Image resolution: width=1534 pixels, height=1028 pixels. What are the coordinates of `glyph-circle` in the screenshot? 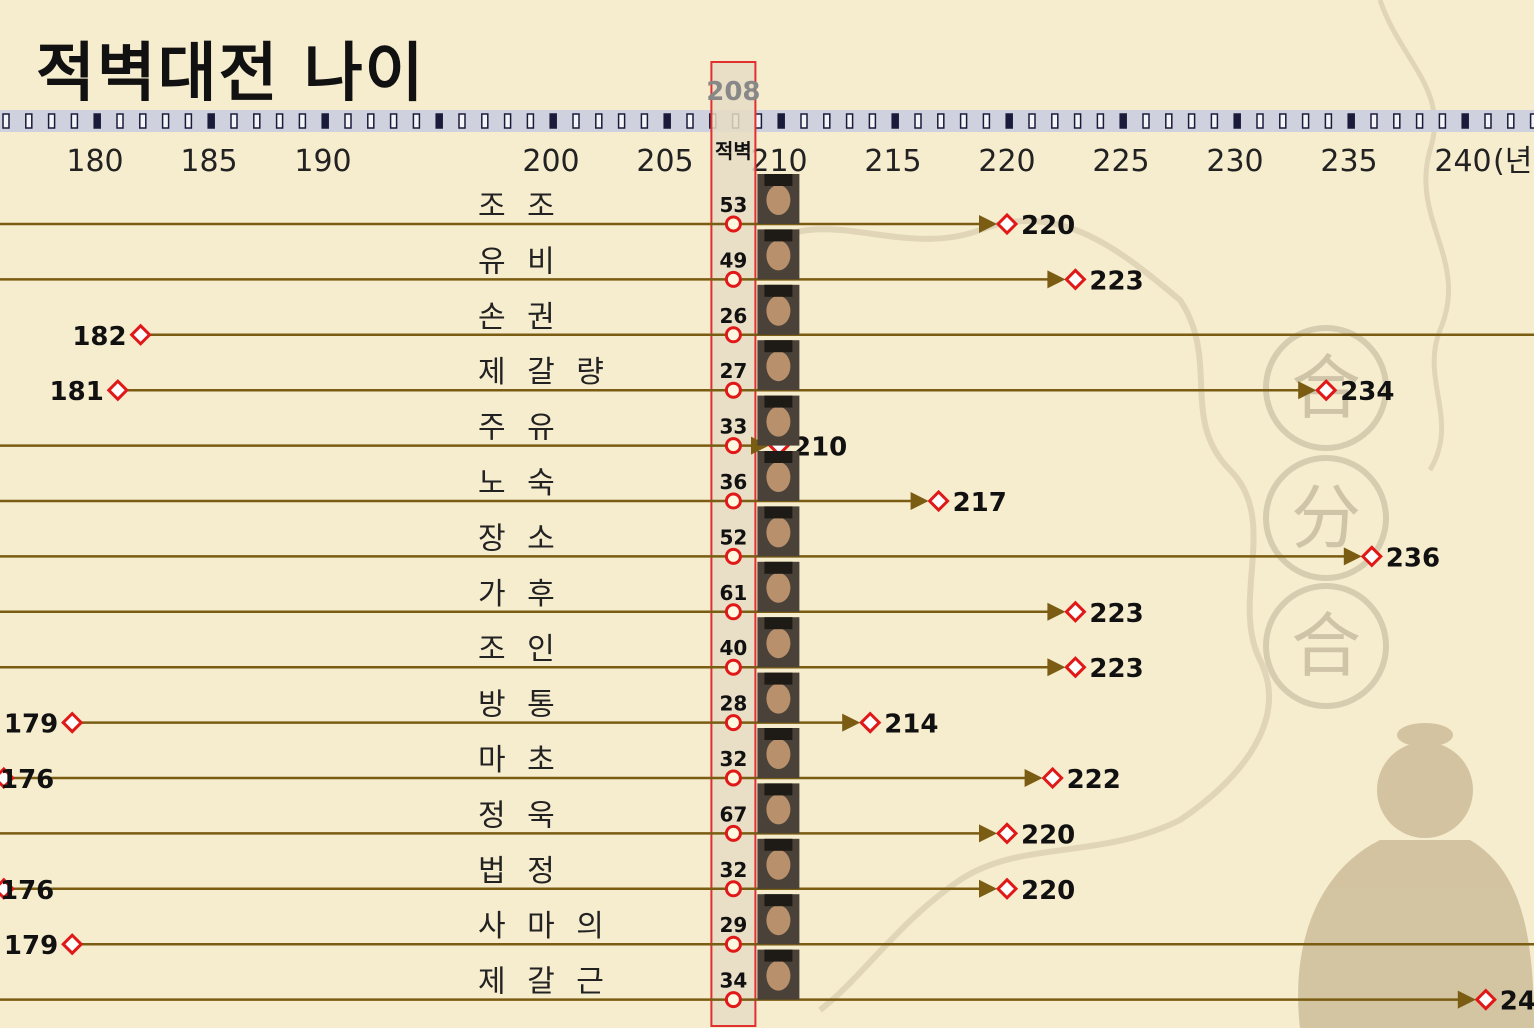 It's located at (1326, 388).